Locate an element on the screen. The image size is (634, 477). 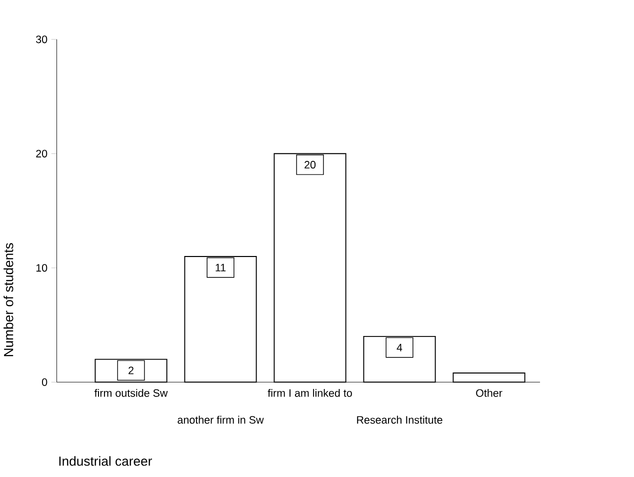
x-tick-label: Other is located at coordinates (489, 392).